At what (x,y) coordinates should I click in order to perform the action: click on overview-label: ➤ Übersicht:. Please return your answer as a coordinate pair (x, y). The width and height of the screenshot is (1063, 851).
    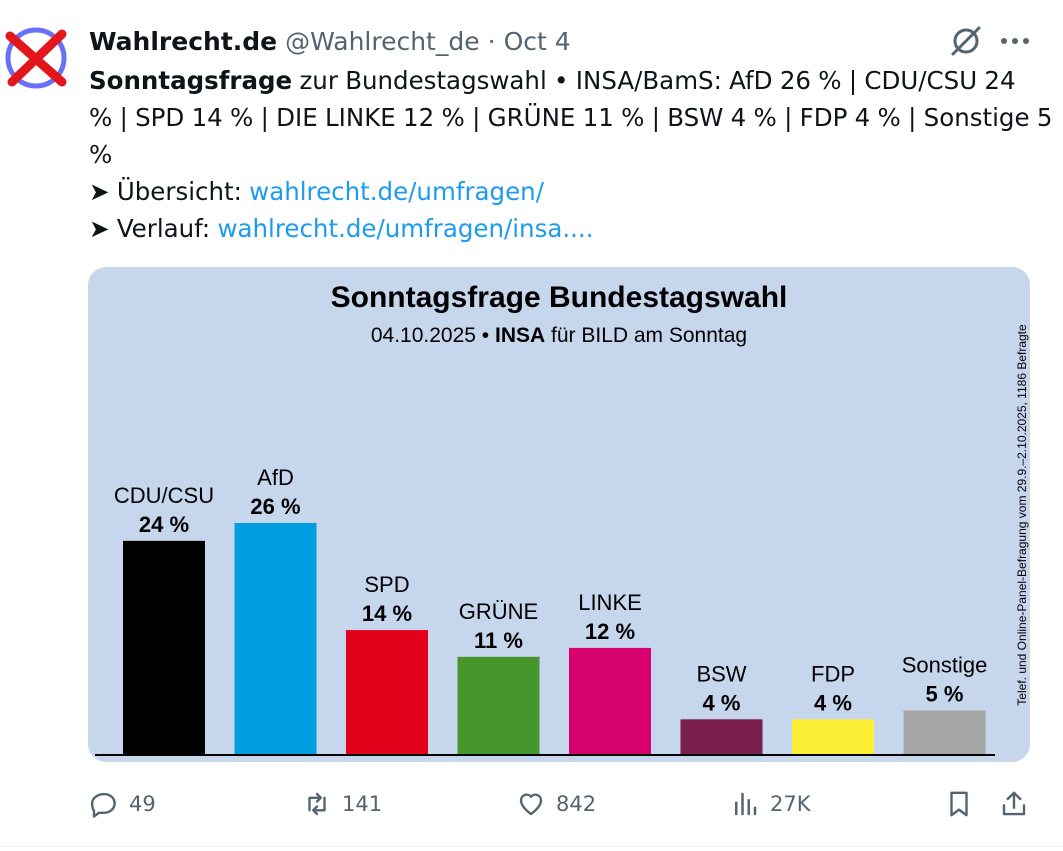
    Looking at the image, I should click on (169, 191).